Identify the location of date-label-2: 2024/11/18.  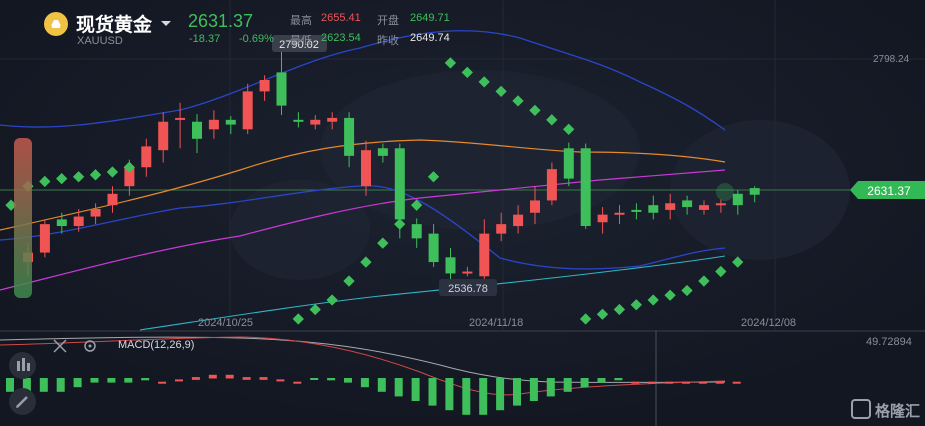
(496, 323).